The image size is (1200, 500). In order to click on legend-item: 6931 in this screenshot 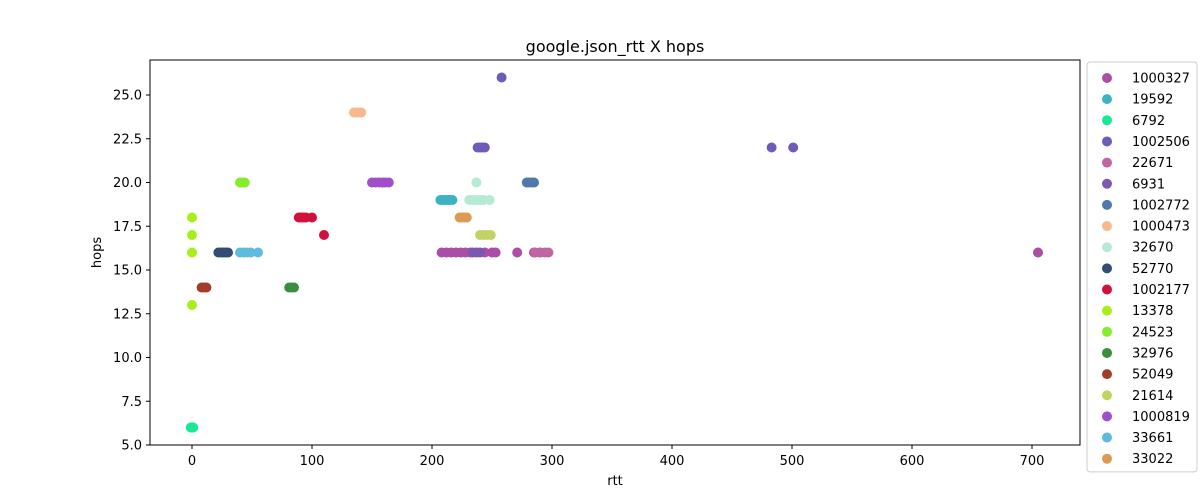, I will do `click(1133, 184)`.